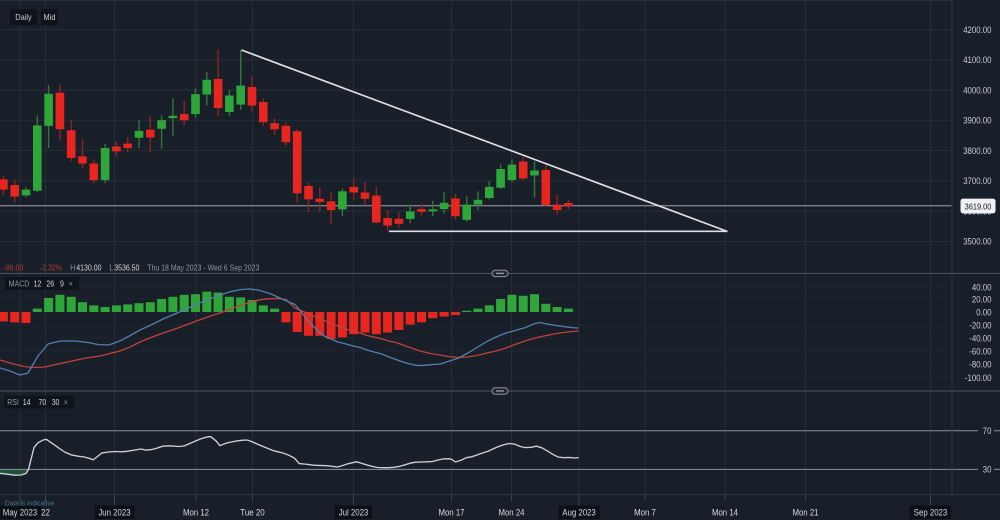  I want to click on svg-text: Jun 2023, so click(114, 512).